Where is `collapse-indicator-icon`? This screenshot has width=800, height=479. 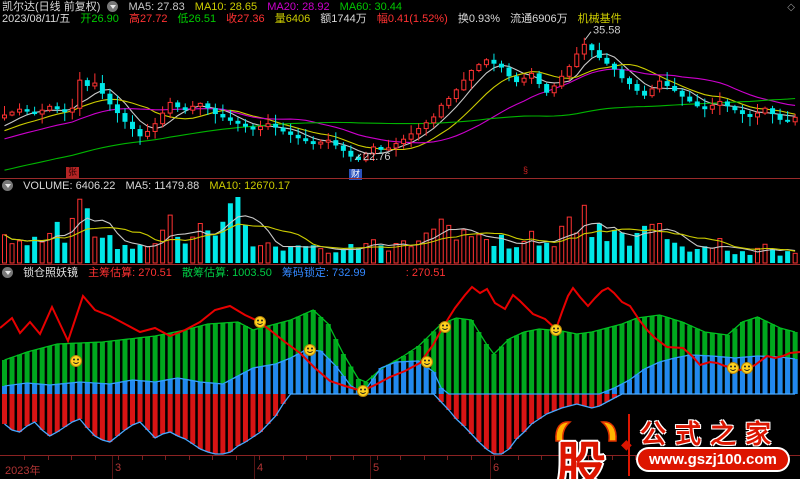
collapse-indicator-icon is located at coordinates (7, 272).